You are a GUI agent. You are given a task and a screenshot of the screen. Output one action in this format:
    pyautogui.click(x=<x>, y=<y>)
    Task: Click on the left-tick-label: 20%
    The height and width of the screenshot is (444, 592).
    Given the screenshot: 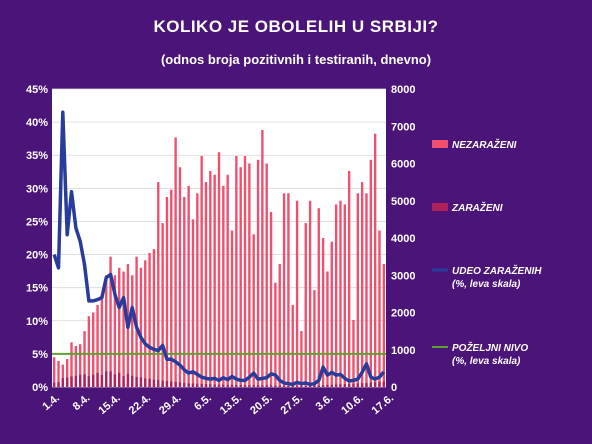 What is the action you would take?
    pyautogui.click(x=37, y=256)
    